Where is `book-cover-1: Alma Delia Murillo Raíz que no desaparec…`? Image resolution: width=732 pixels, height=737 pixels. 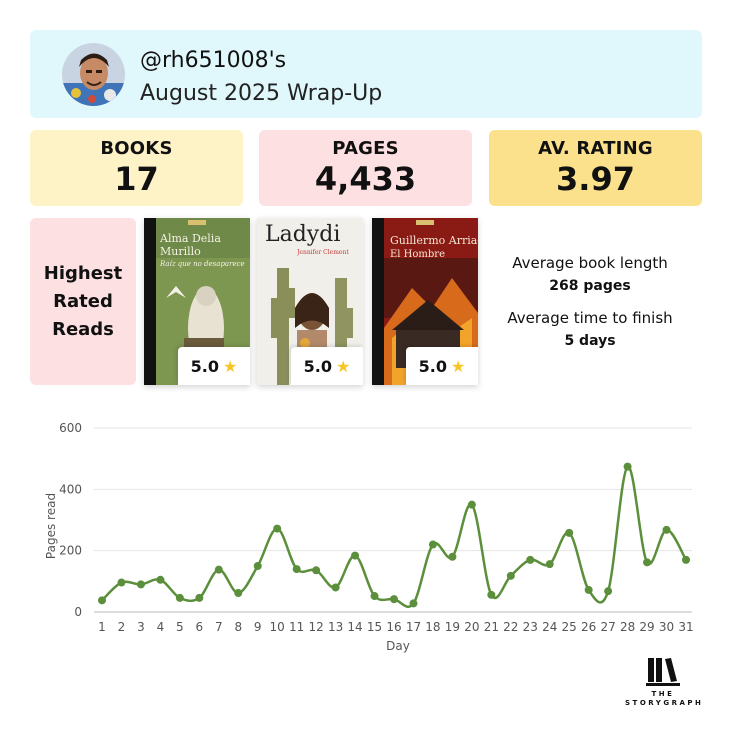
book-cover-1: Alma Delia Murillo Raíz que no desaparec… is located at coordinates (197, 301).